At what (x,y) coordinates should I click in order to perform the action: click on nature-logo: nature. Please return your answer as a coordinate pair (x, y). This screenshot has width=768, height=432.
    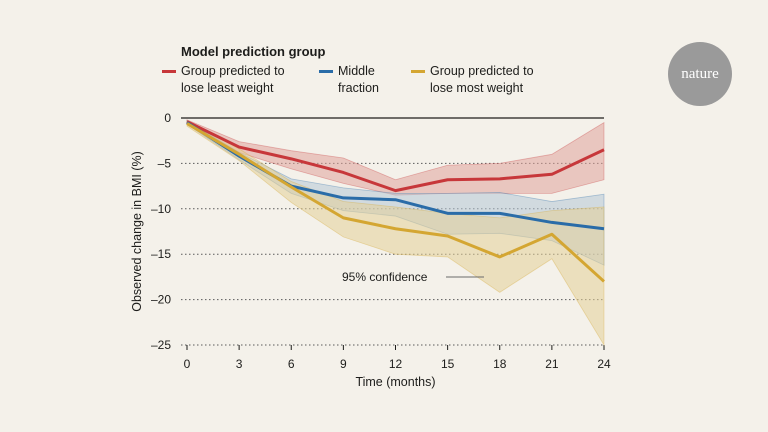
    Looking at the image, I should click on (700, 74).